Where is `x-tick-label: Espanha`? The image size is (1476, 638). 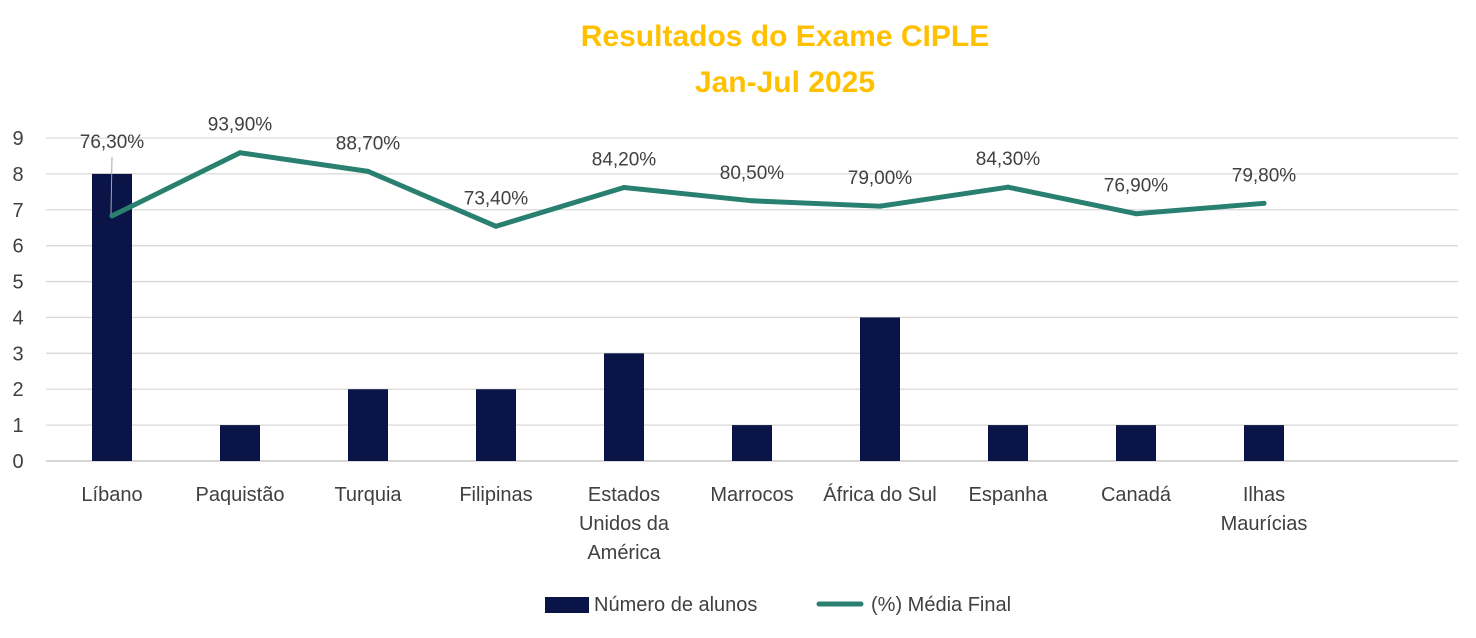 x-tick-label: Espanha is located at coordinates (1009, 495).